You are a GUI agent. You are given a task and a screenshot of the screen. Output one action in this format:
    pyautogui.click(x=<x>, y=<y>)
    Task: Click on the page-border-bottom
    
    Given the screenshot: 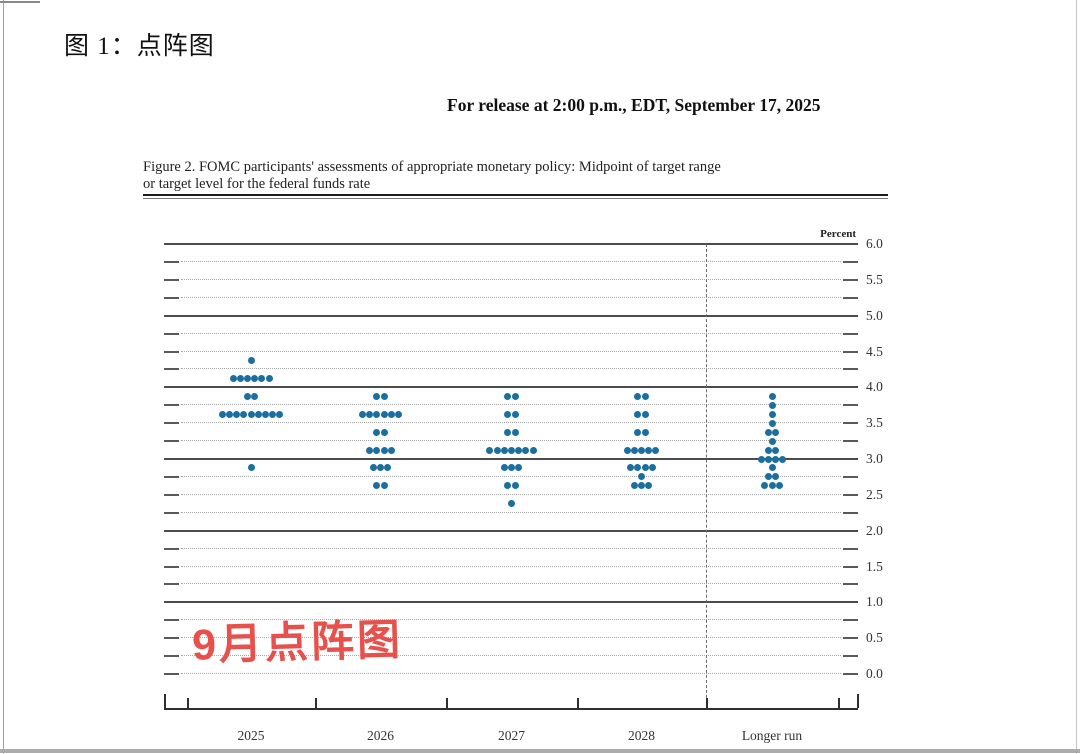 What is the action you would take?
    pyautogui.click(x=540, y=751)
    